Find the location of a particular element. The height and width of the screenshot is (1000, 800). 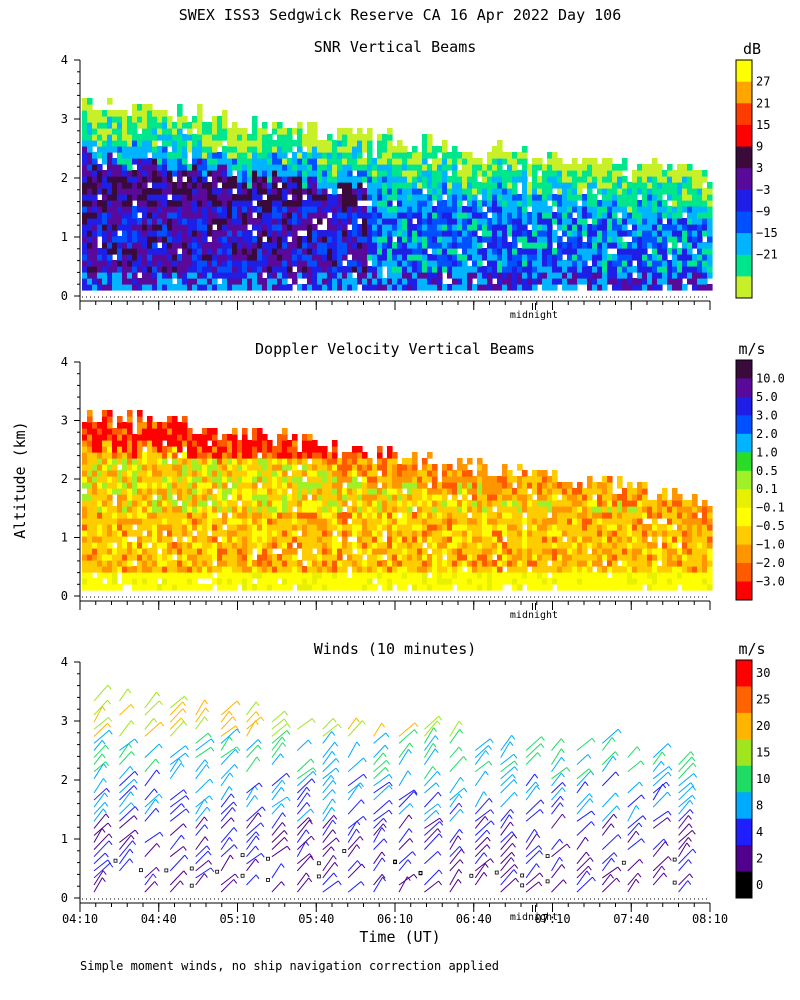

field-cell-0-1926 is located at coordinates (450, 263).